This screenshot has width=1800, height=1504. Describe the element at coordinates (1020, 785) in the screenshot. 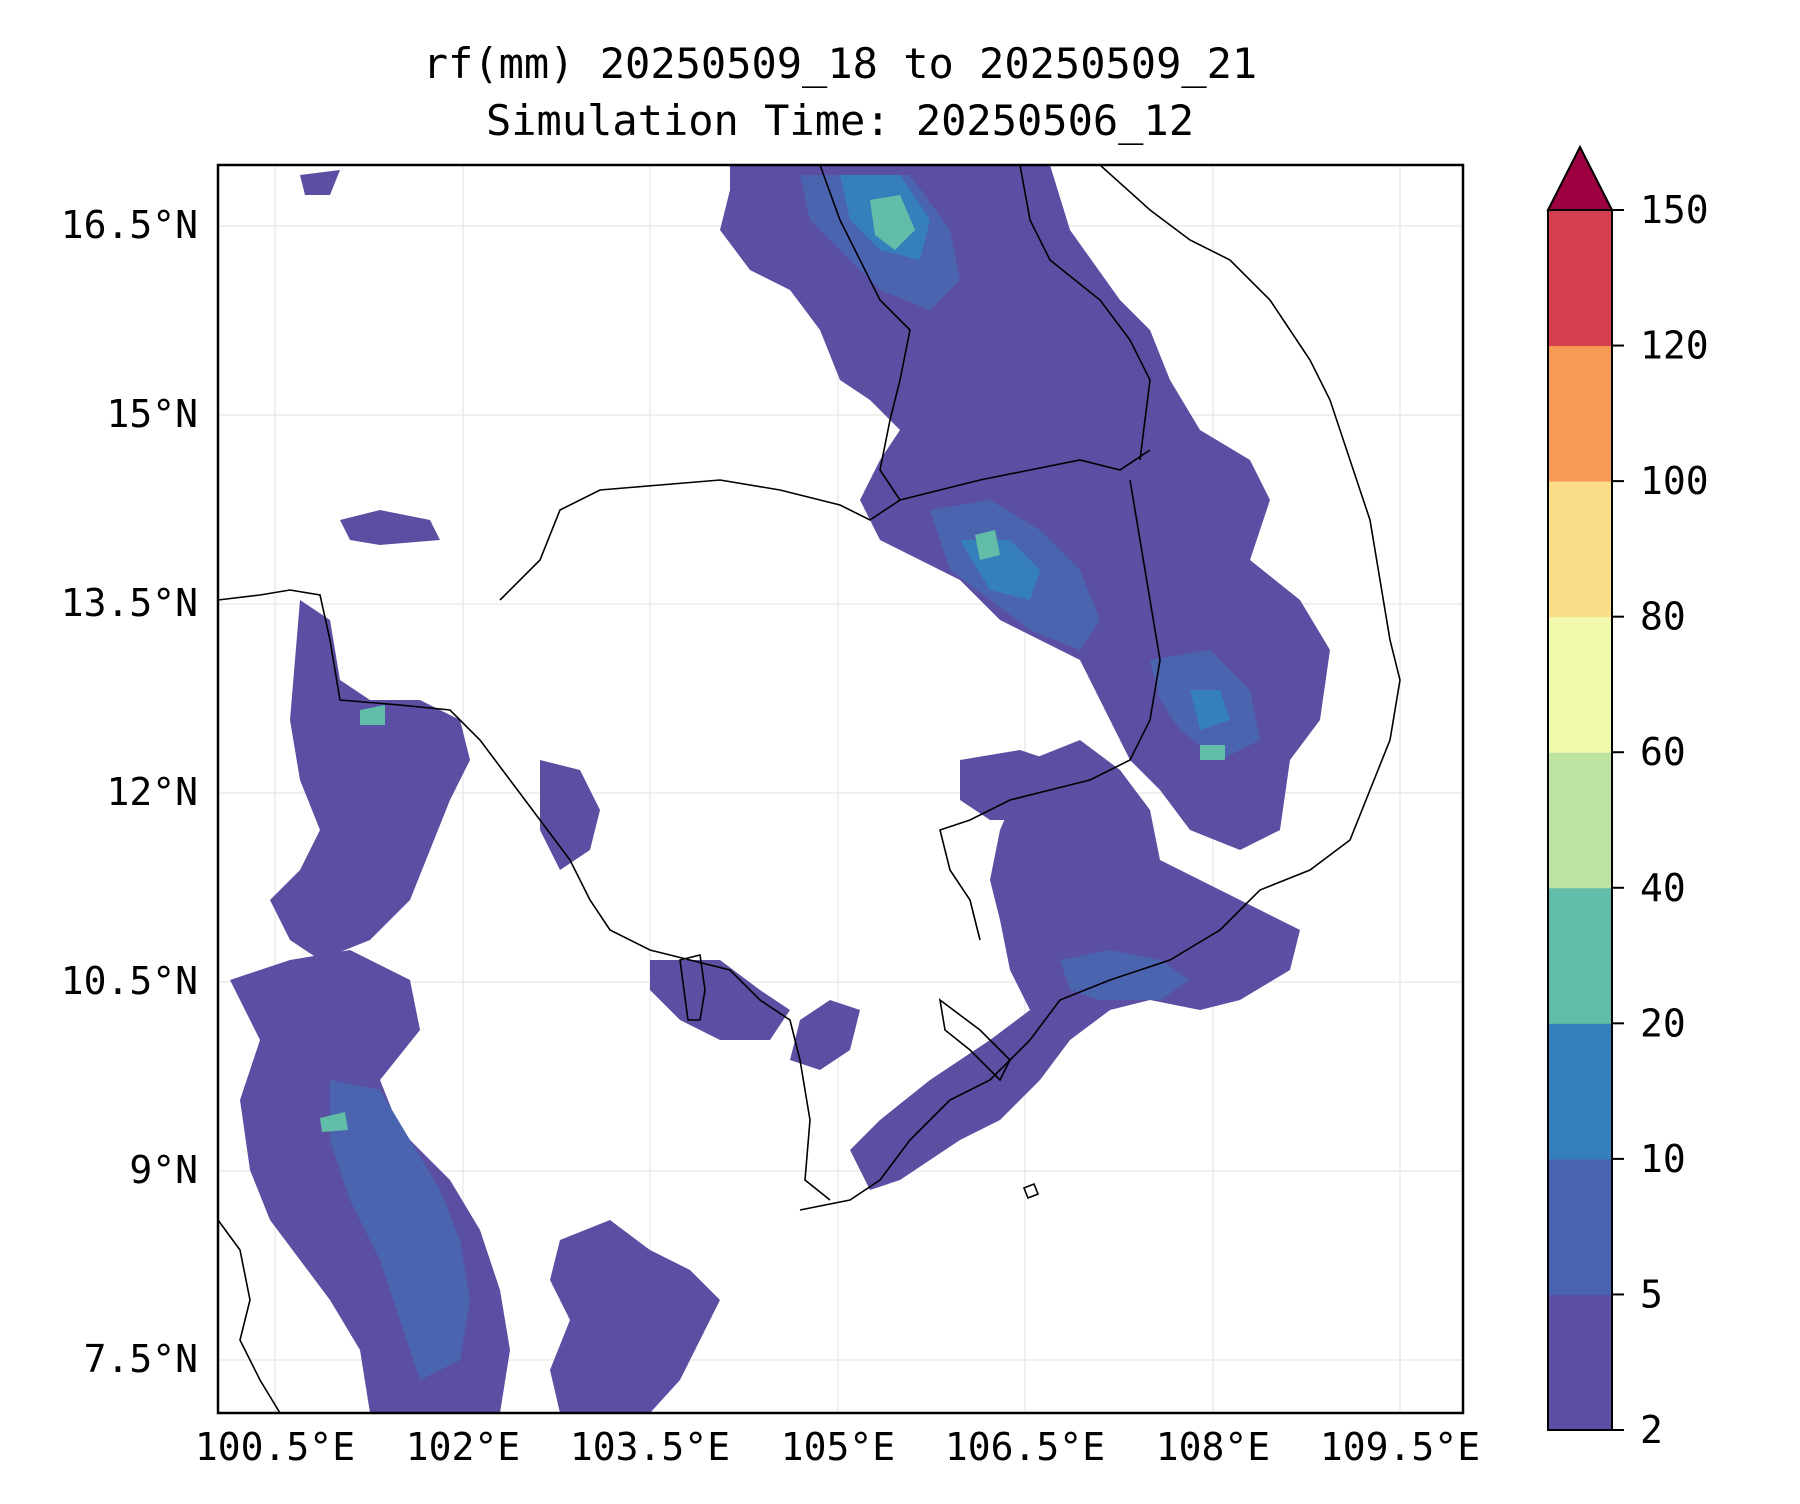

I see `rain-region-cardamom` at that location.